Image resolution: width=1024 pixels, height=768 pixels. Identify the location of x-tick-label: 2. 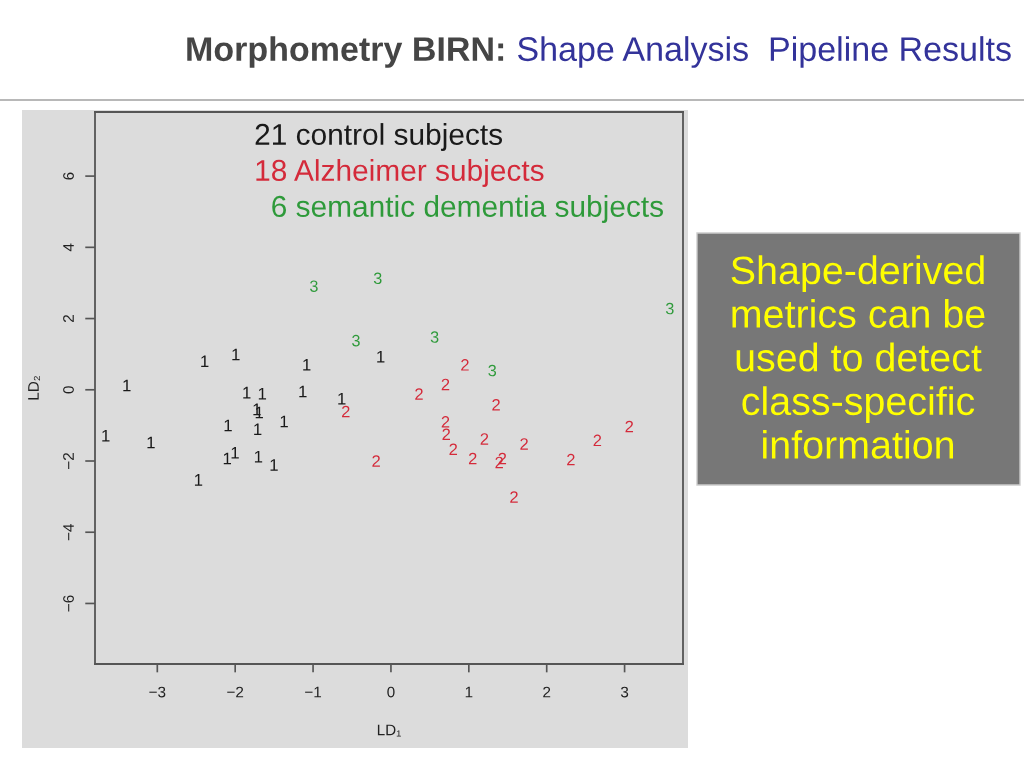
(547, 692).